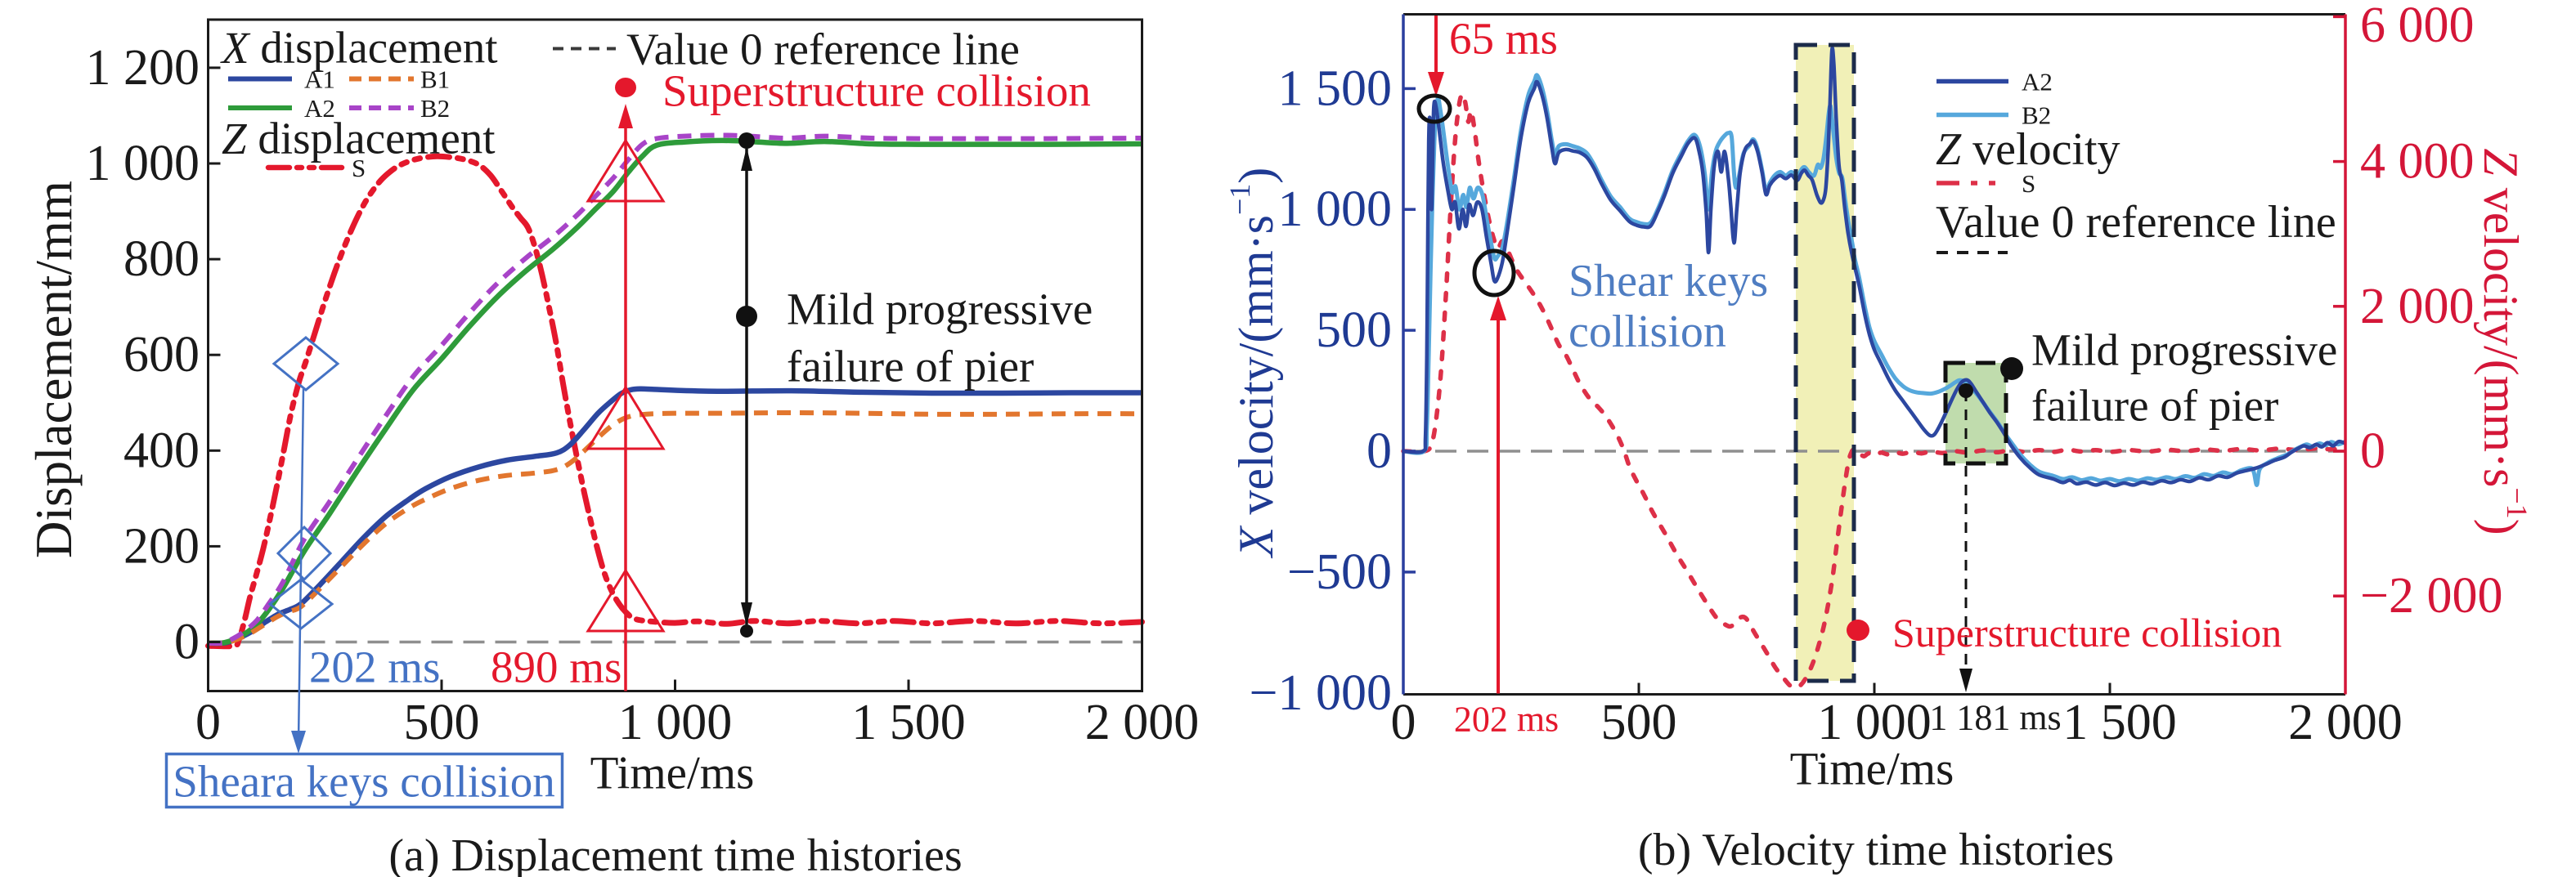 The image size is (2576, 877). Describe the element at coordinates (2503, 341) in the screenshot. I see `svg-text: Z velocity/(mm·s−1)` at that location.